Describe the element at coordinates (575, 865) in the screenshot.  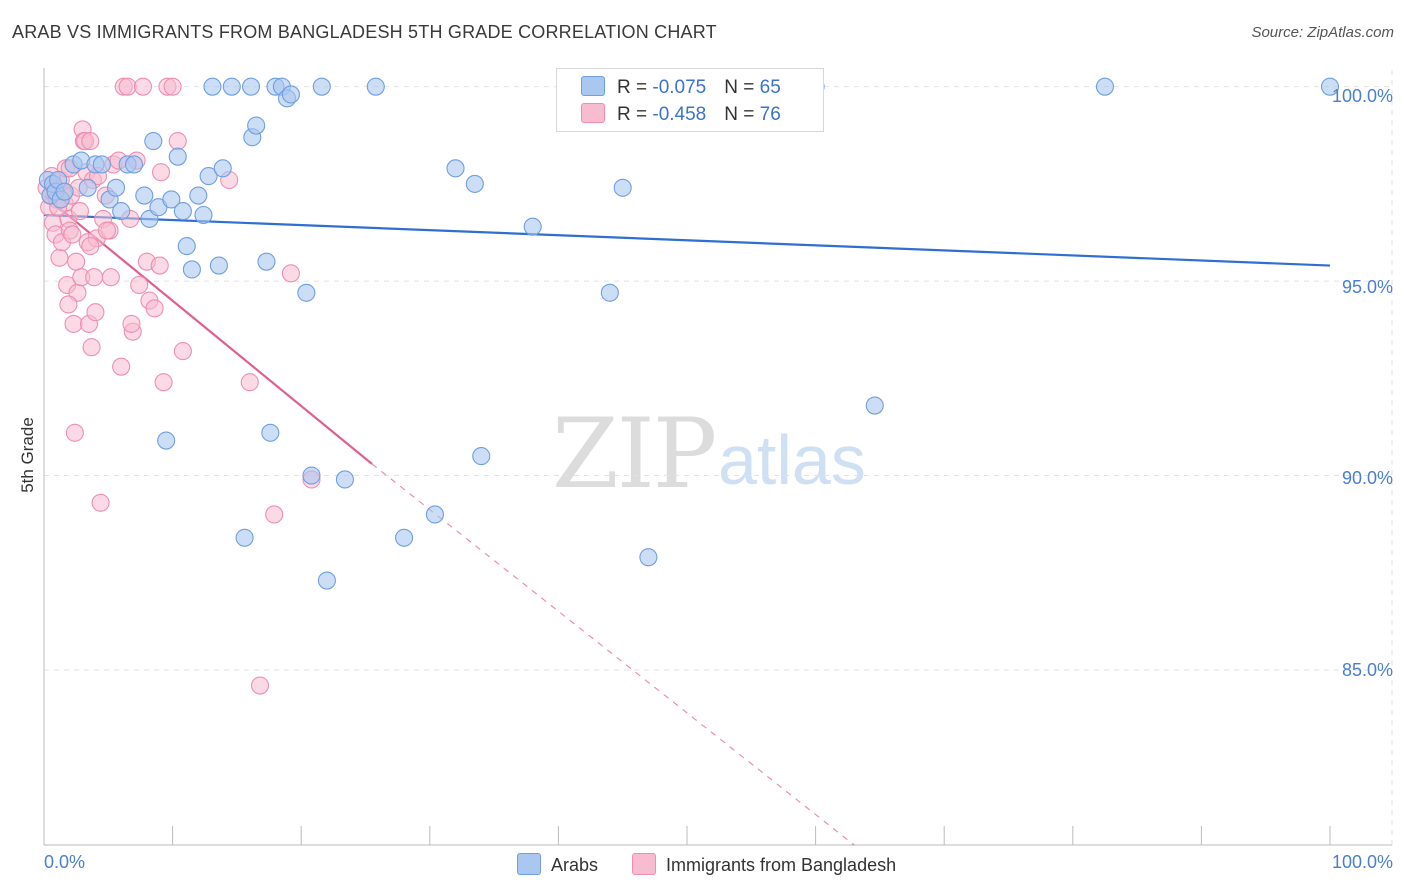
I see `legend-label-arabs: Arabs` at that location.